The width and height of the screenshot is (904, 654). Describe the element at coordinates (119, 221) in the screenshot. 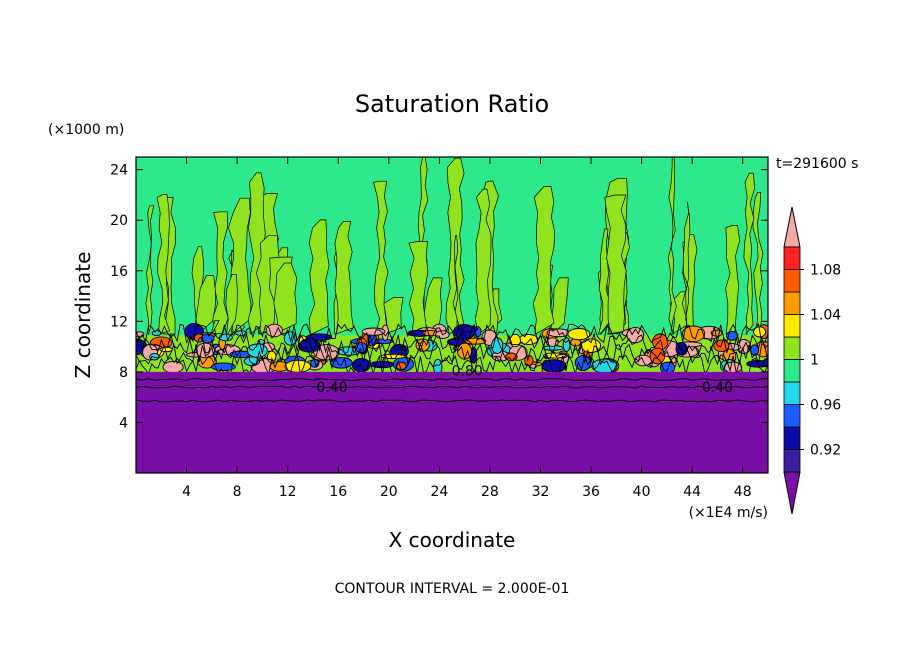

I see `y-tick-label: 20` at that location.